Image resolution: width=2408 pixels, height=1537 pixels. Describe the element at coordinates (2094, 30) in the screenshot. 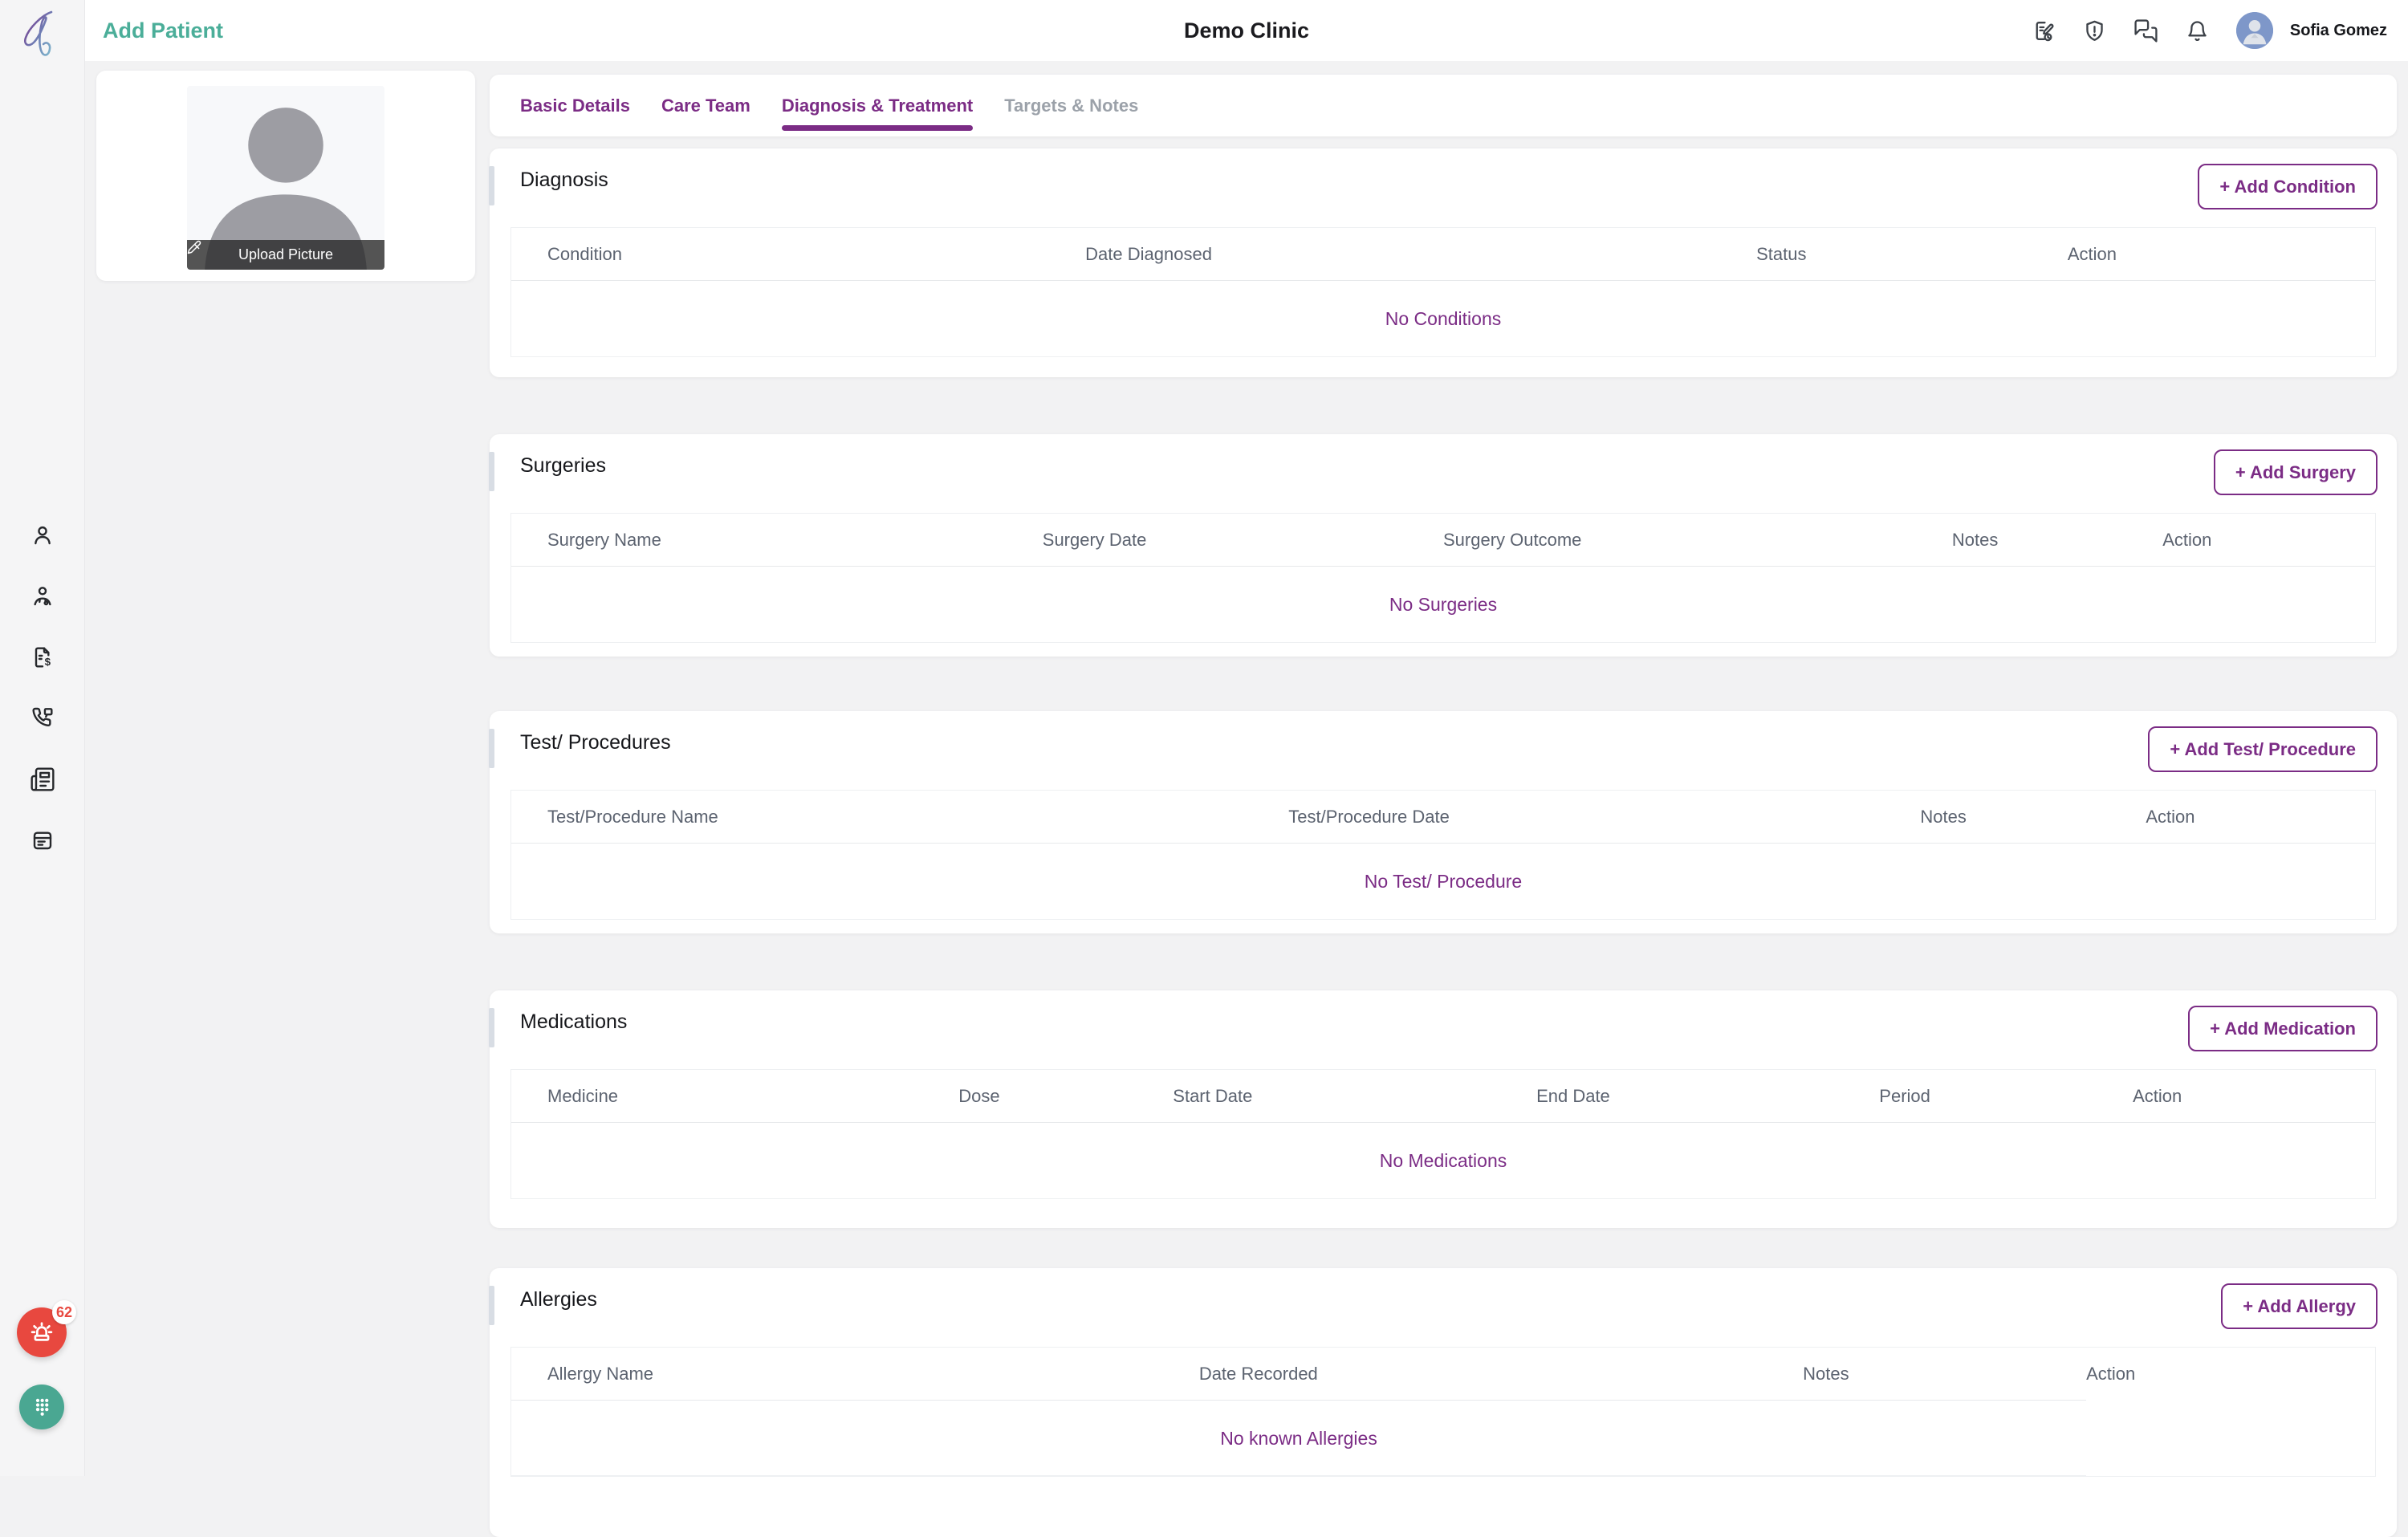

I see `shield-alert-icon` at that location.